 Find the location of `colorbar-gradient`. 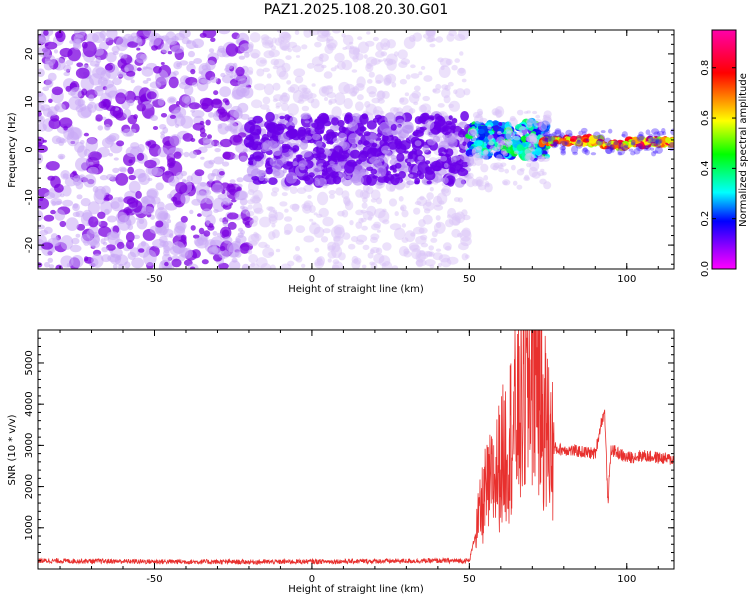

colorbar-gradient is located at coordinates (724, 149).